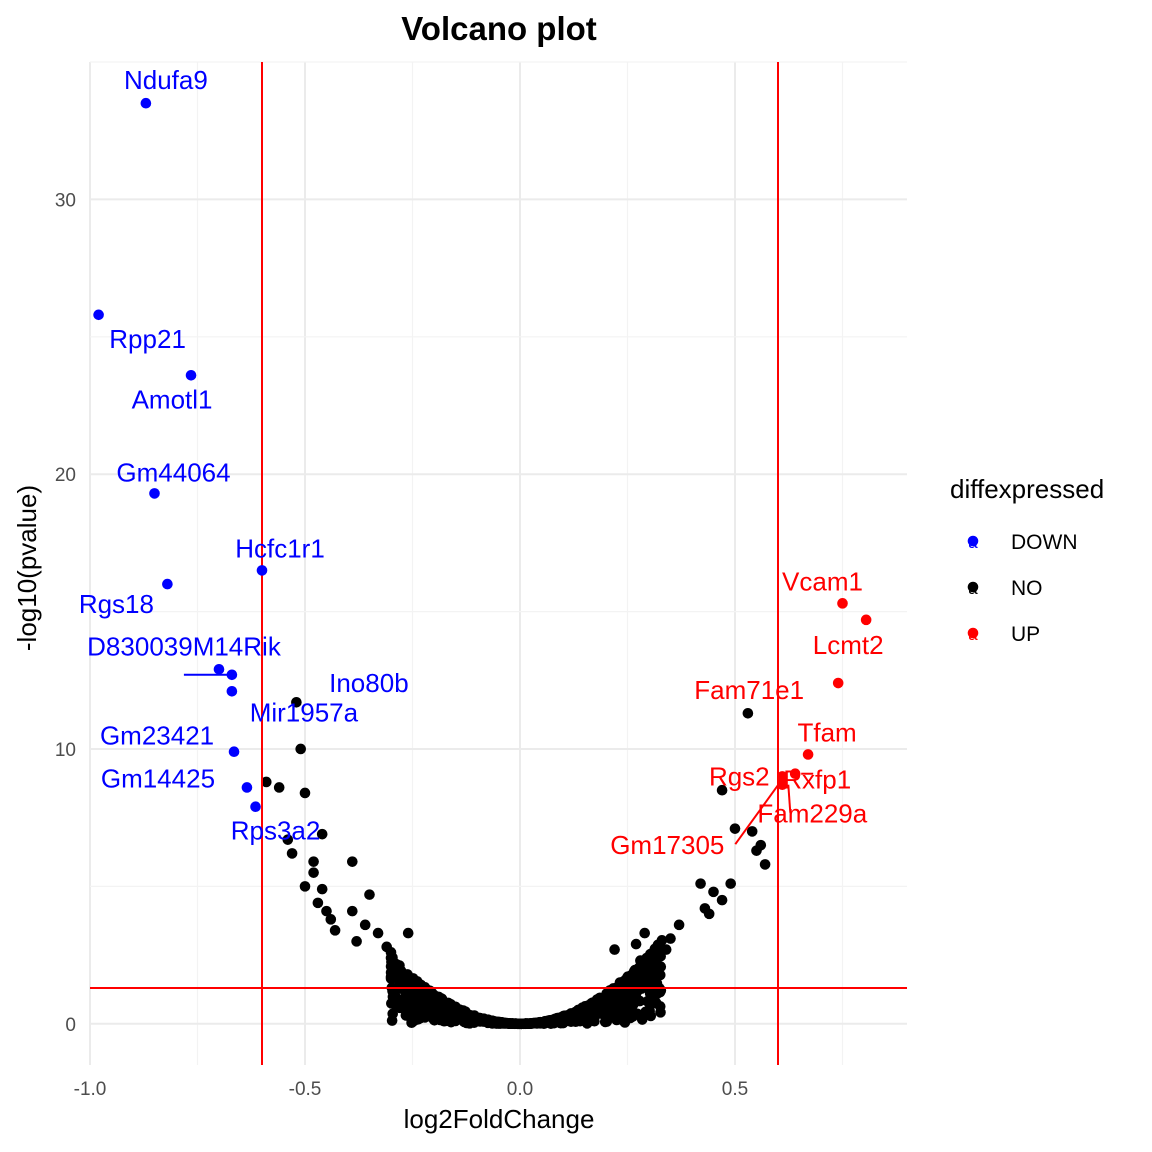 This screenshot has width=1152, height=1152. What do you see at coordinates (116, 604) in the screenshot?
I see `gene-label: Rgs18` at bounding box center [116, 604].